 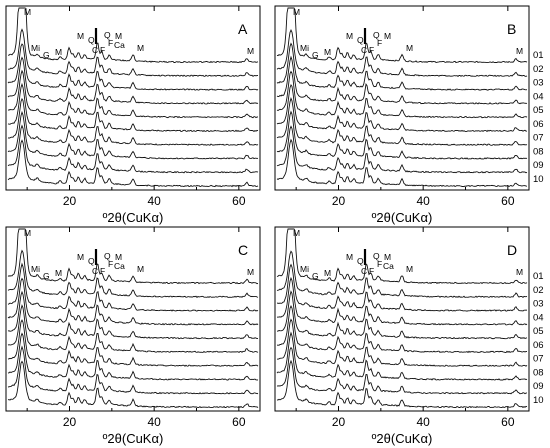 I want to click on sample-label: 10, so click(x=538, y=400).